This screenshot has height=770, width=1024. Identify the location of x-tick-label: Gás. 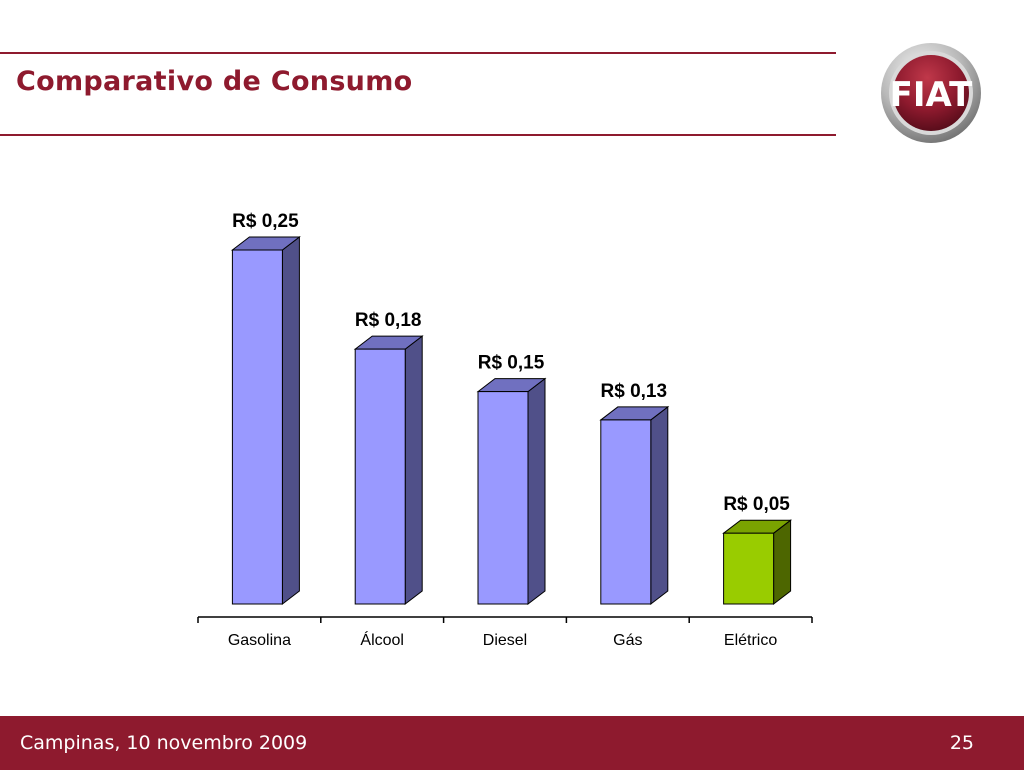
(627, 640).